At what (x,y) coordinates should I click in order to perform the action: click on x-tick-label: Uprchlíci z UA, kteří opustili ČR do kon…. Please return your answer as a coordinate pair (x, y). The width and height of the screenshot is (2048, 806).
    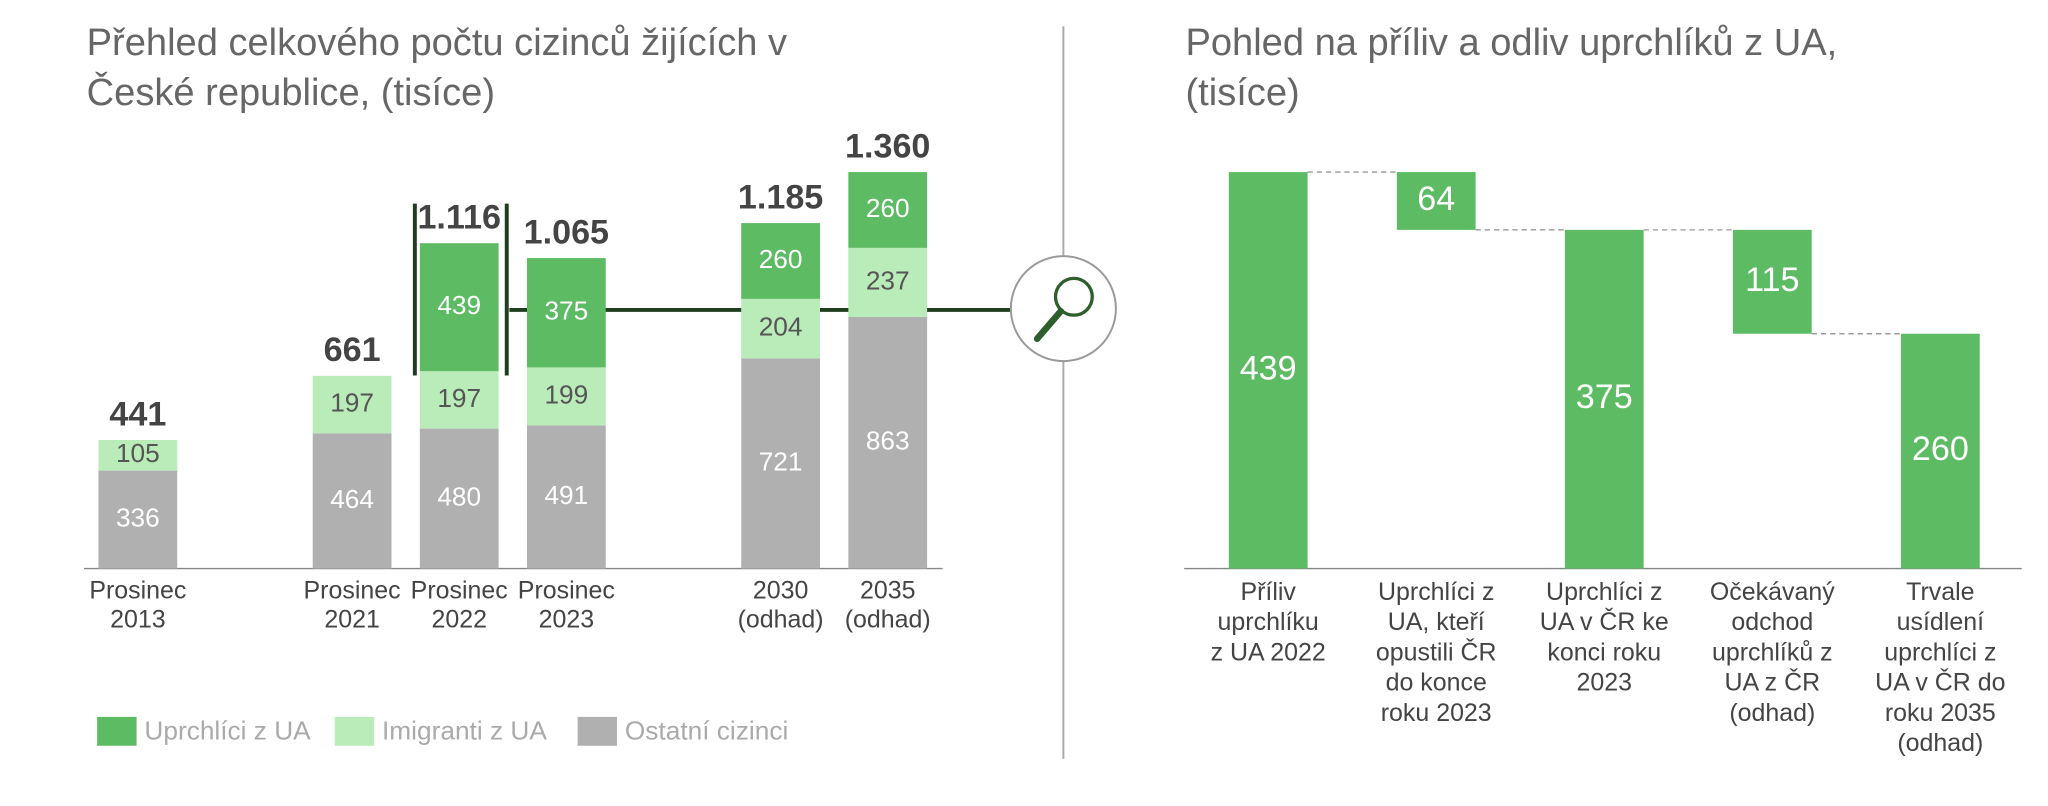
    Looking at the image, I should click on (1436, 653).